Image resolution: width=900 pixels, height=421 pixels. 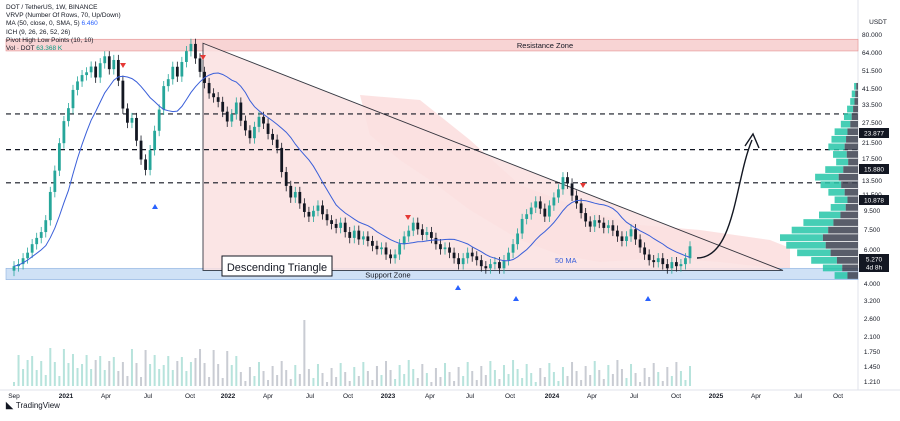 What do you see at coordinates (203, 57) in the screenshot?
I see `pivot-high-icon` at bounding box center [203, 57].